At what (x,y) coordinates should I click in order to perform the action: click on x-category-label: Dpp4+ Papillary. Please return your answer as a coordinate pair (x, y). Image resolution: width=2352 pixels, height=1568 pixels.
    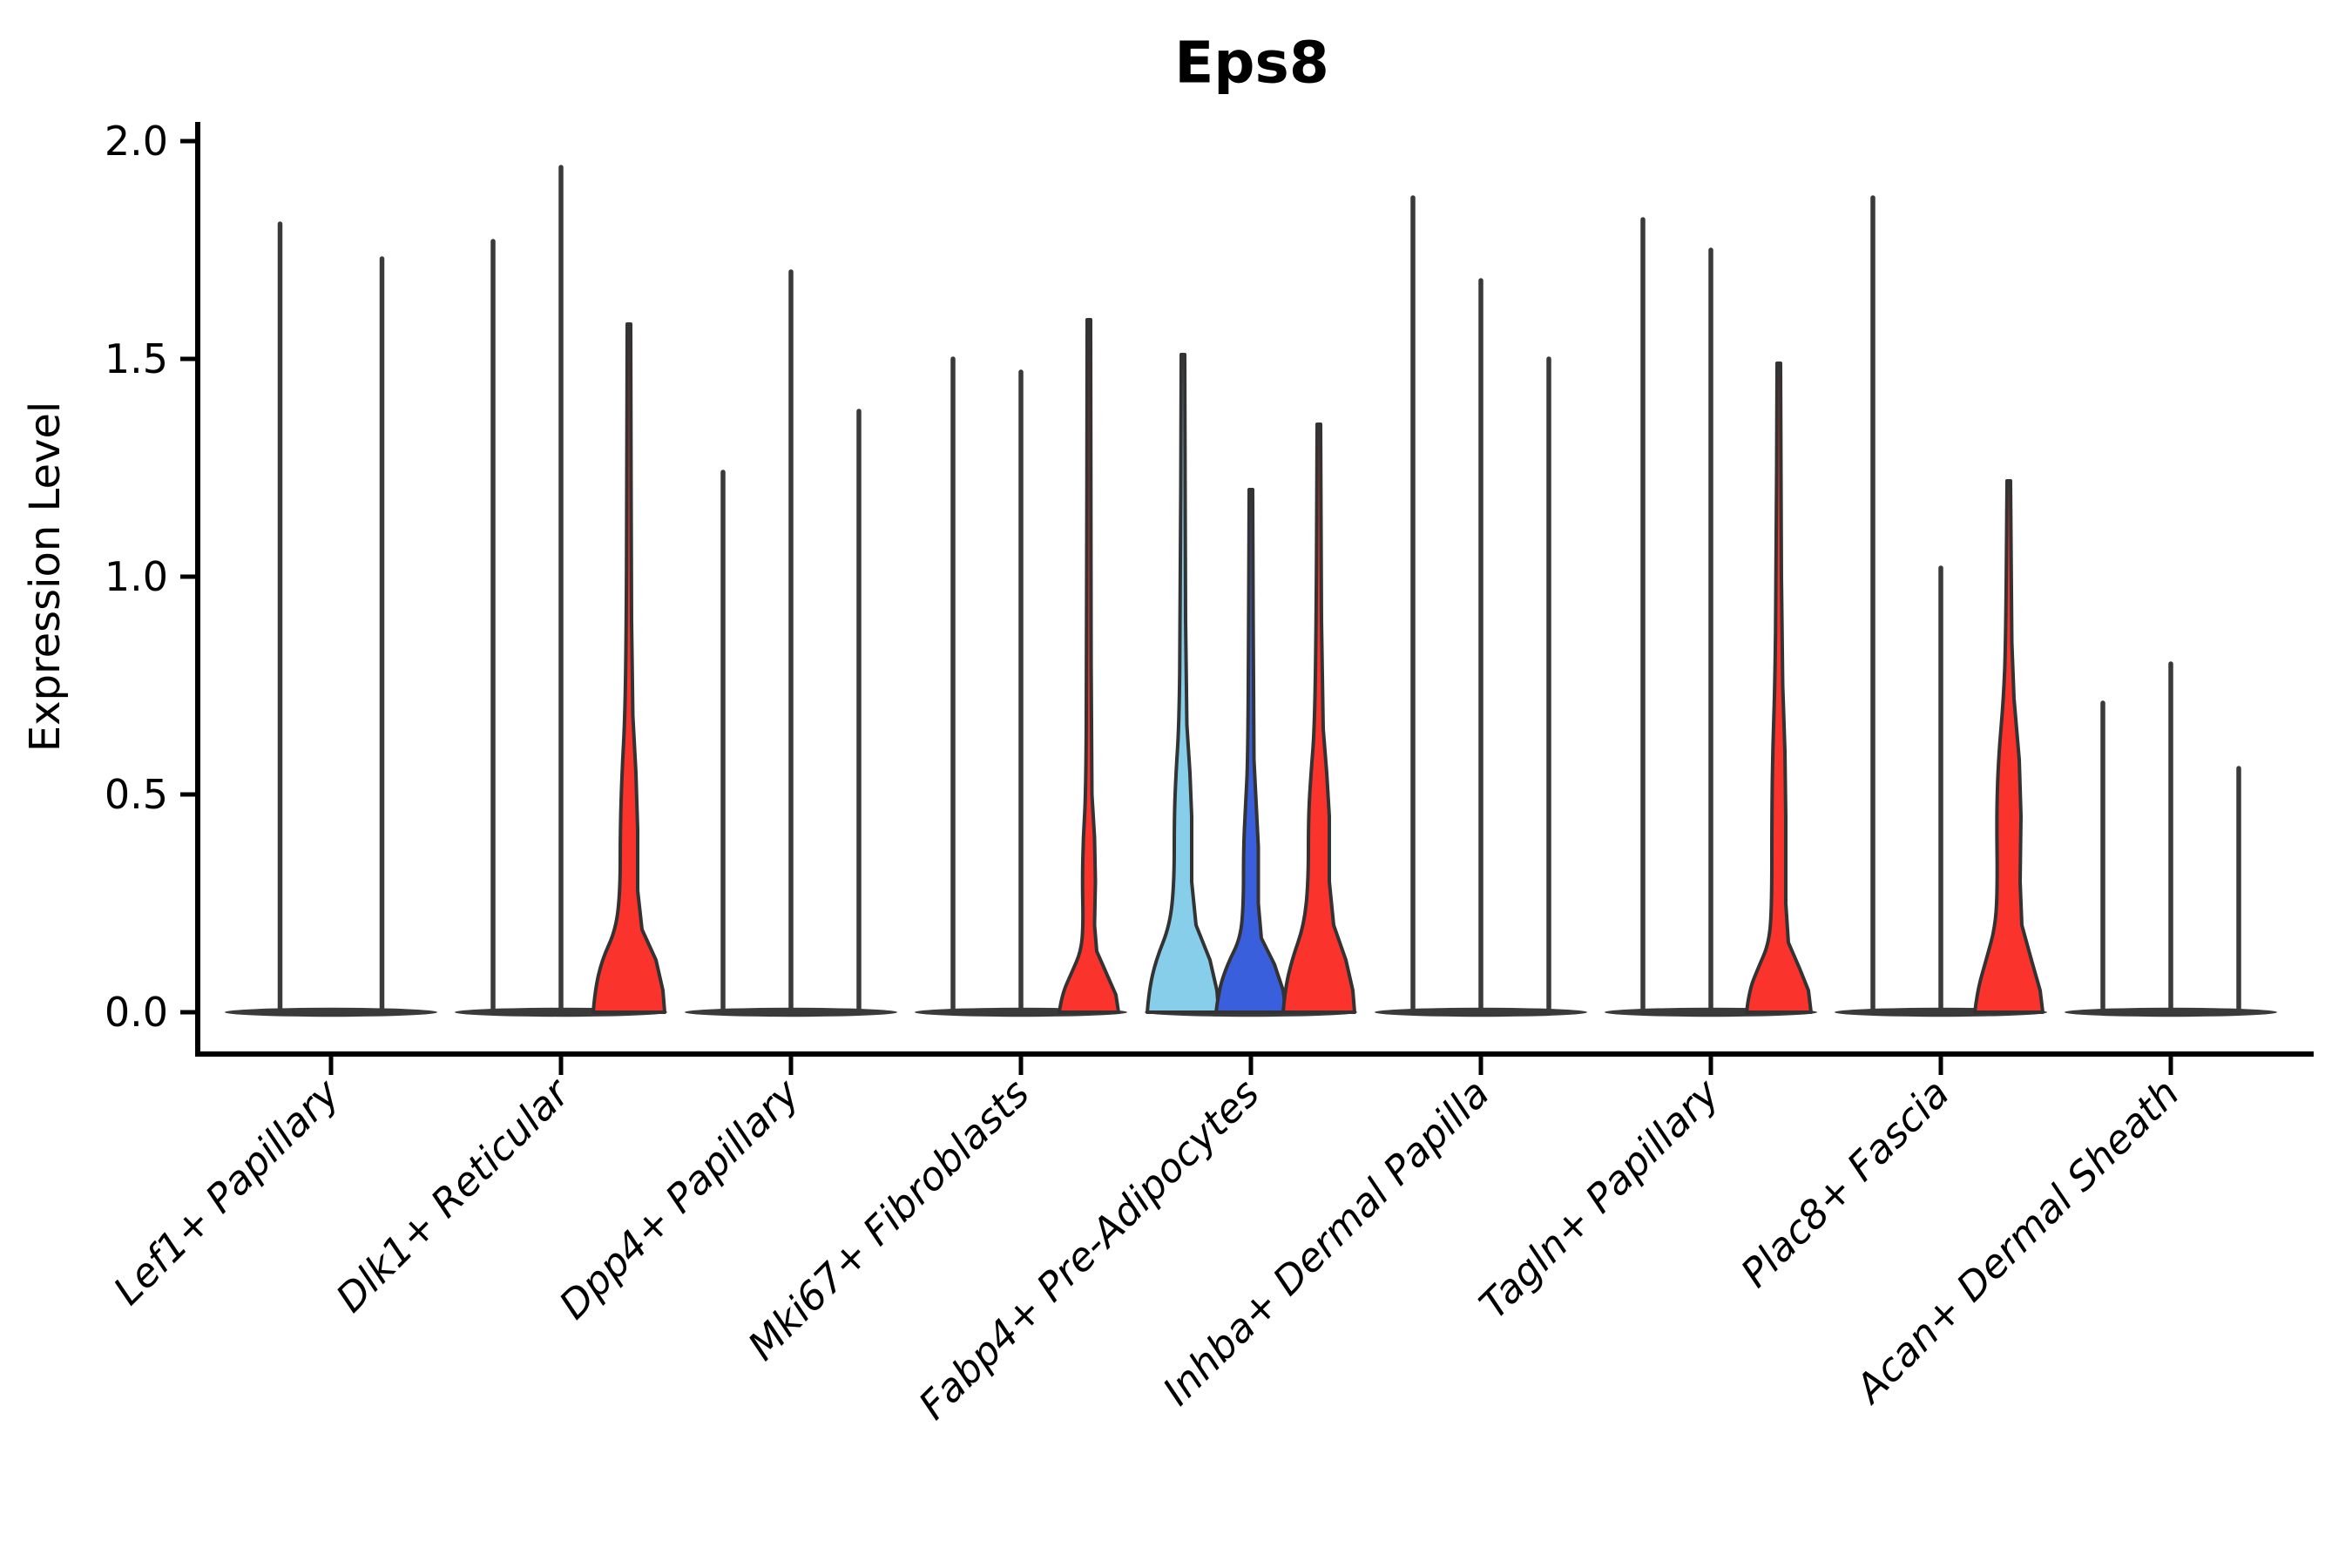
    Looking at the image, I should click on (680, 1198).